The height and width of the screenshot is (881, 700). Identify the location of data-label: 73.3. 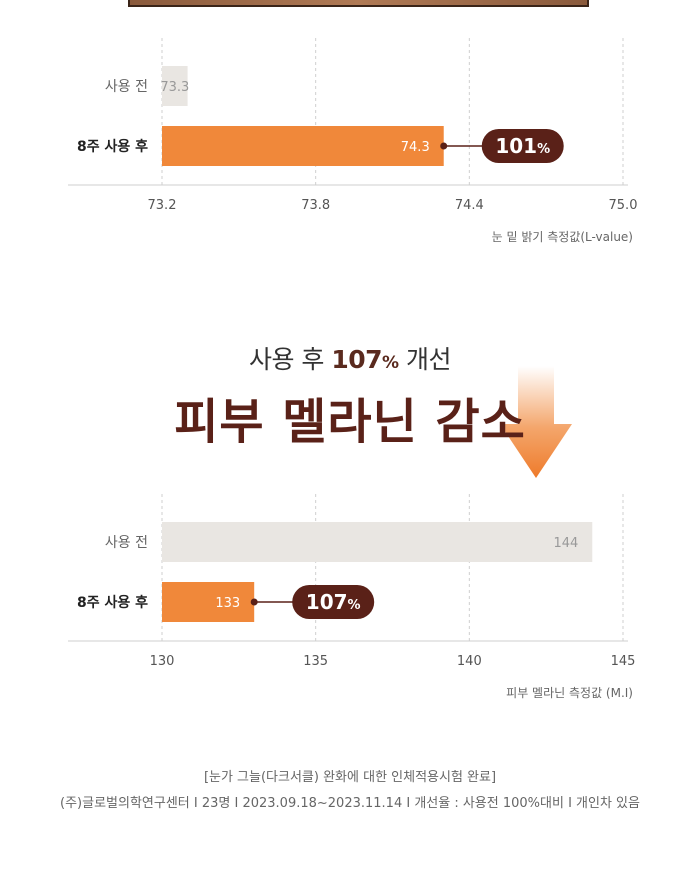
(174, 87).